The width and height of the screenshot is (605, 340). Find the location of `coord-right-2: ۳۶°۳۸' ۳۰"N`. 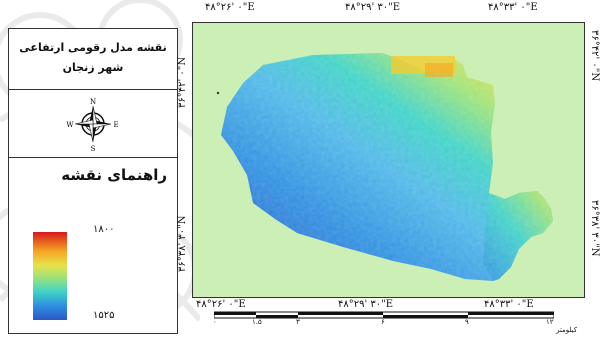

coord-right-2: ۳۶°۳۸' ۳۰"N is located at coordinates (594, 228).